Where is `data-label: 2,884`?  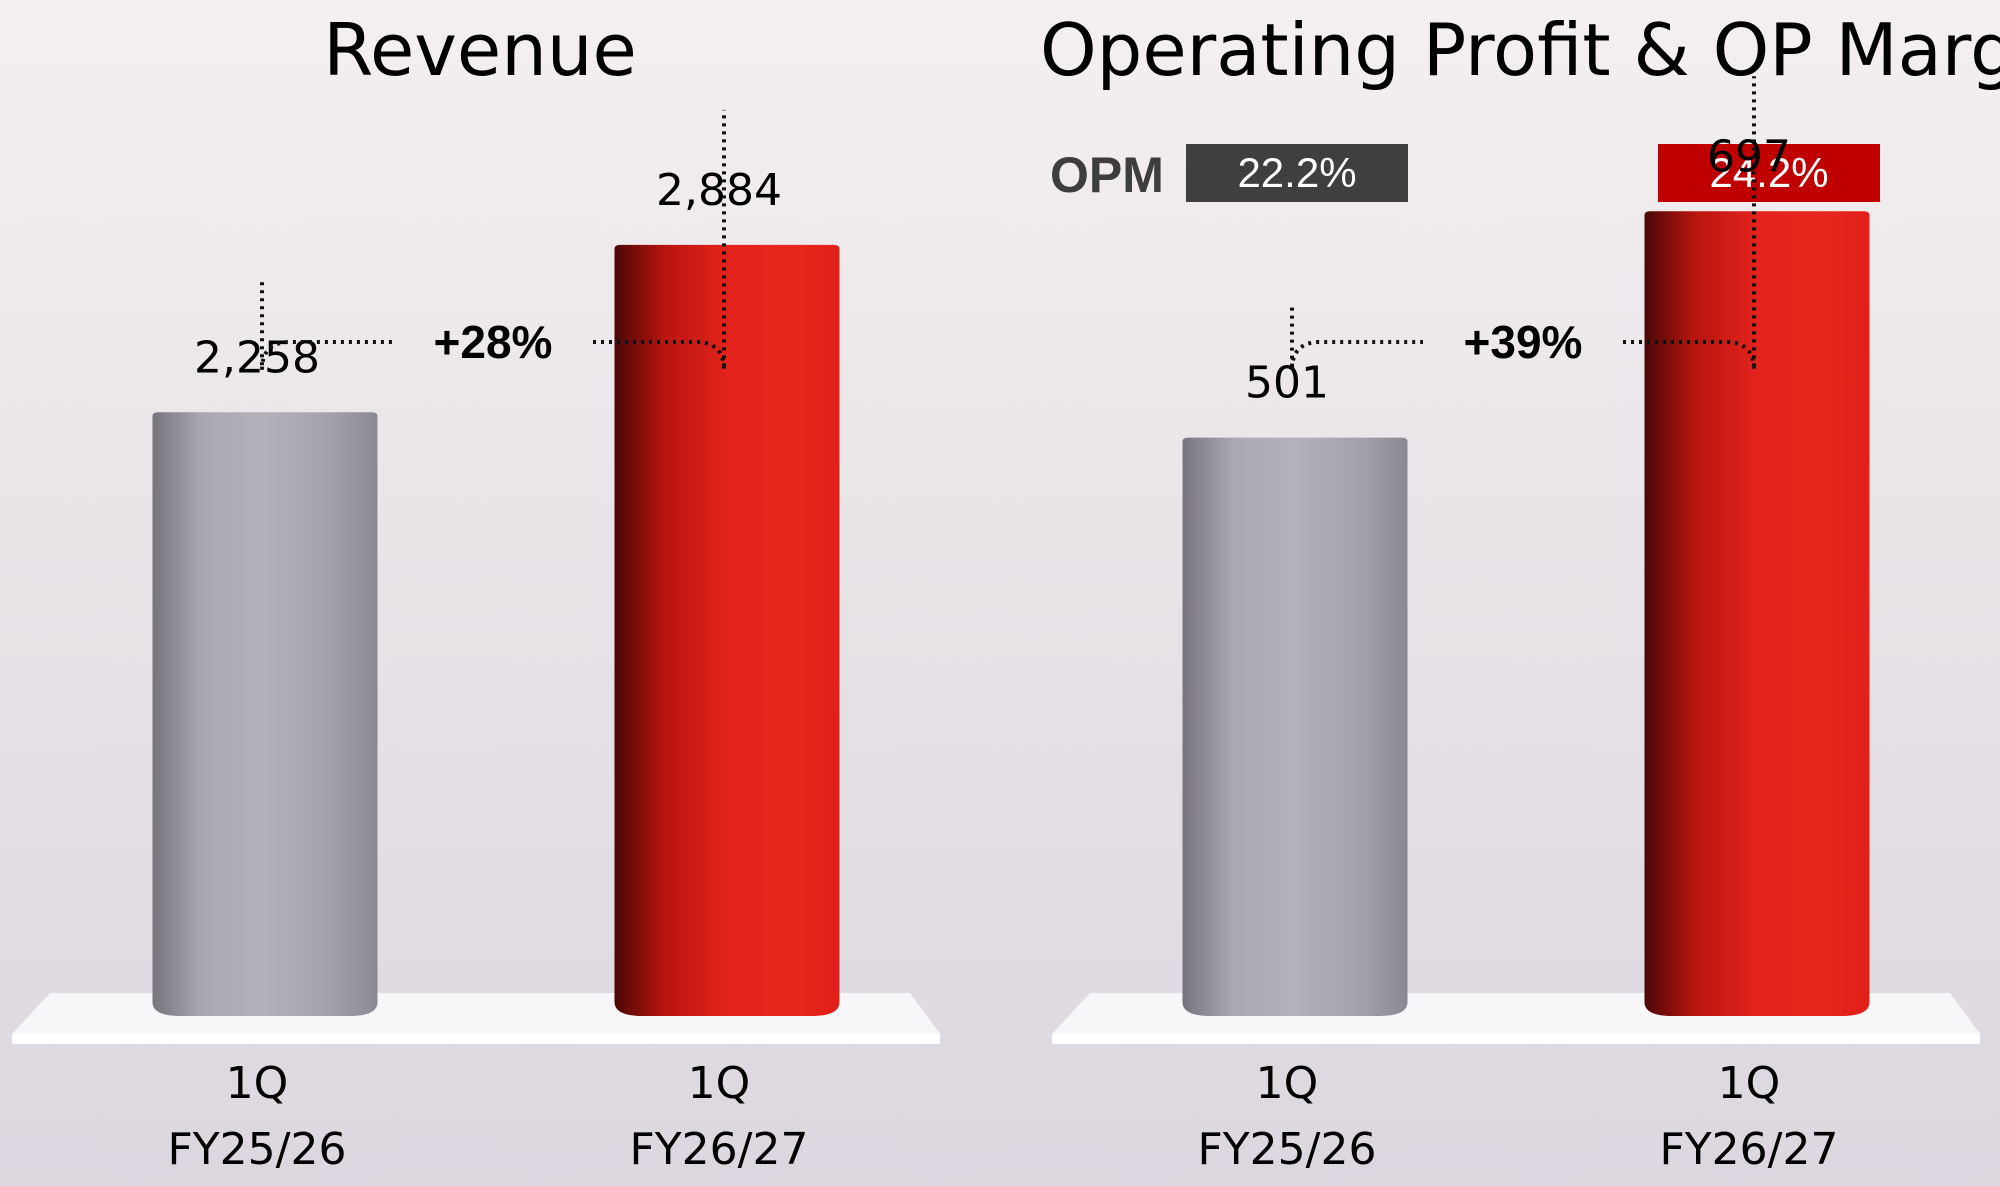 data-label: 2,884 is located at coordinates (719, 190).